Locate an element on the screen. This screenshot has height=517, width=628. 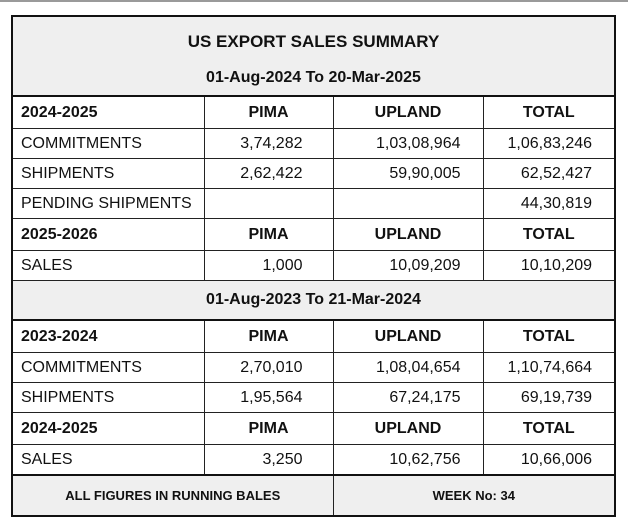
total-value: 1,10,74,664 is located at coordinates (549, 367).